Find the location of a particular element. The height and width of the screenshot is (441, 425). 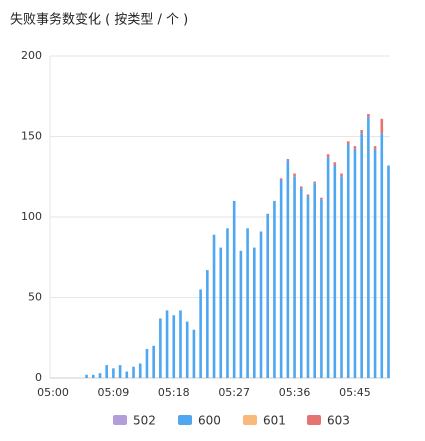

legend-label: 502 is located at coordinates (144, 421).